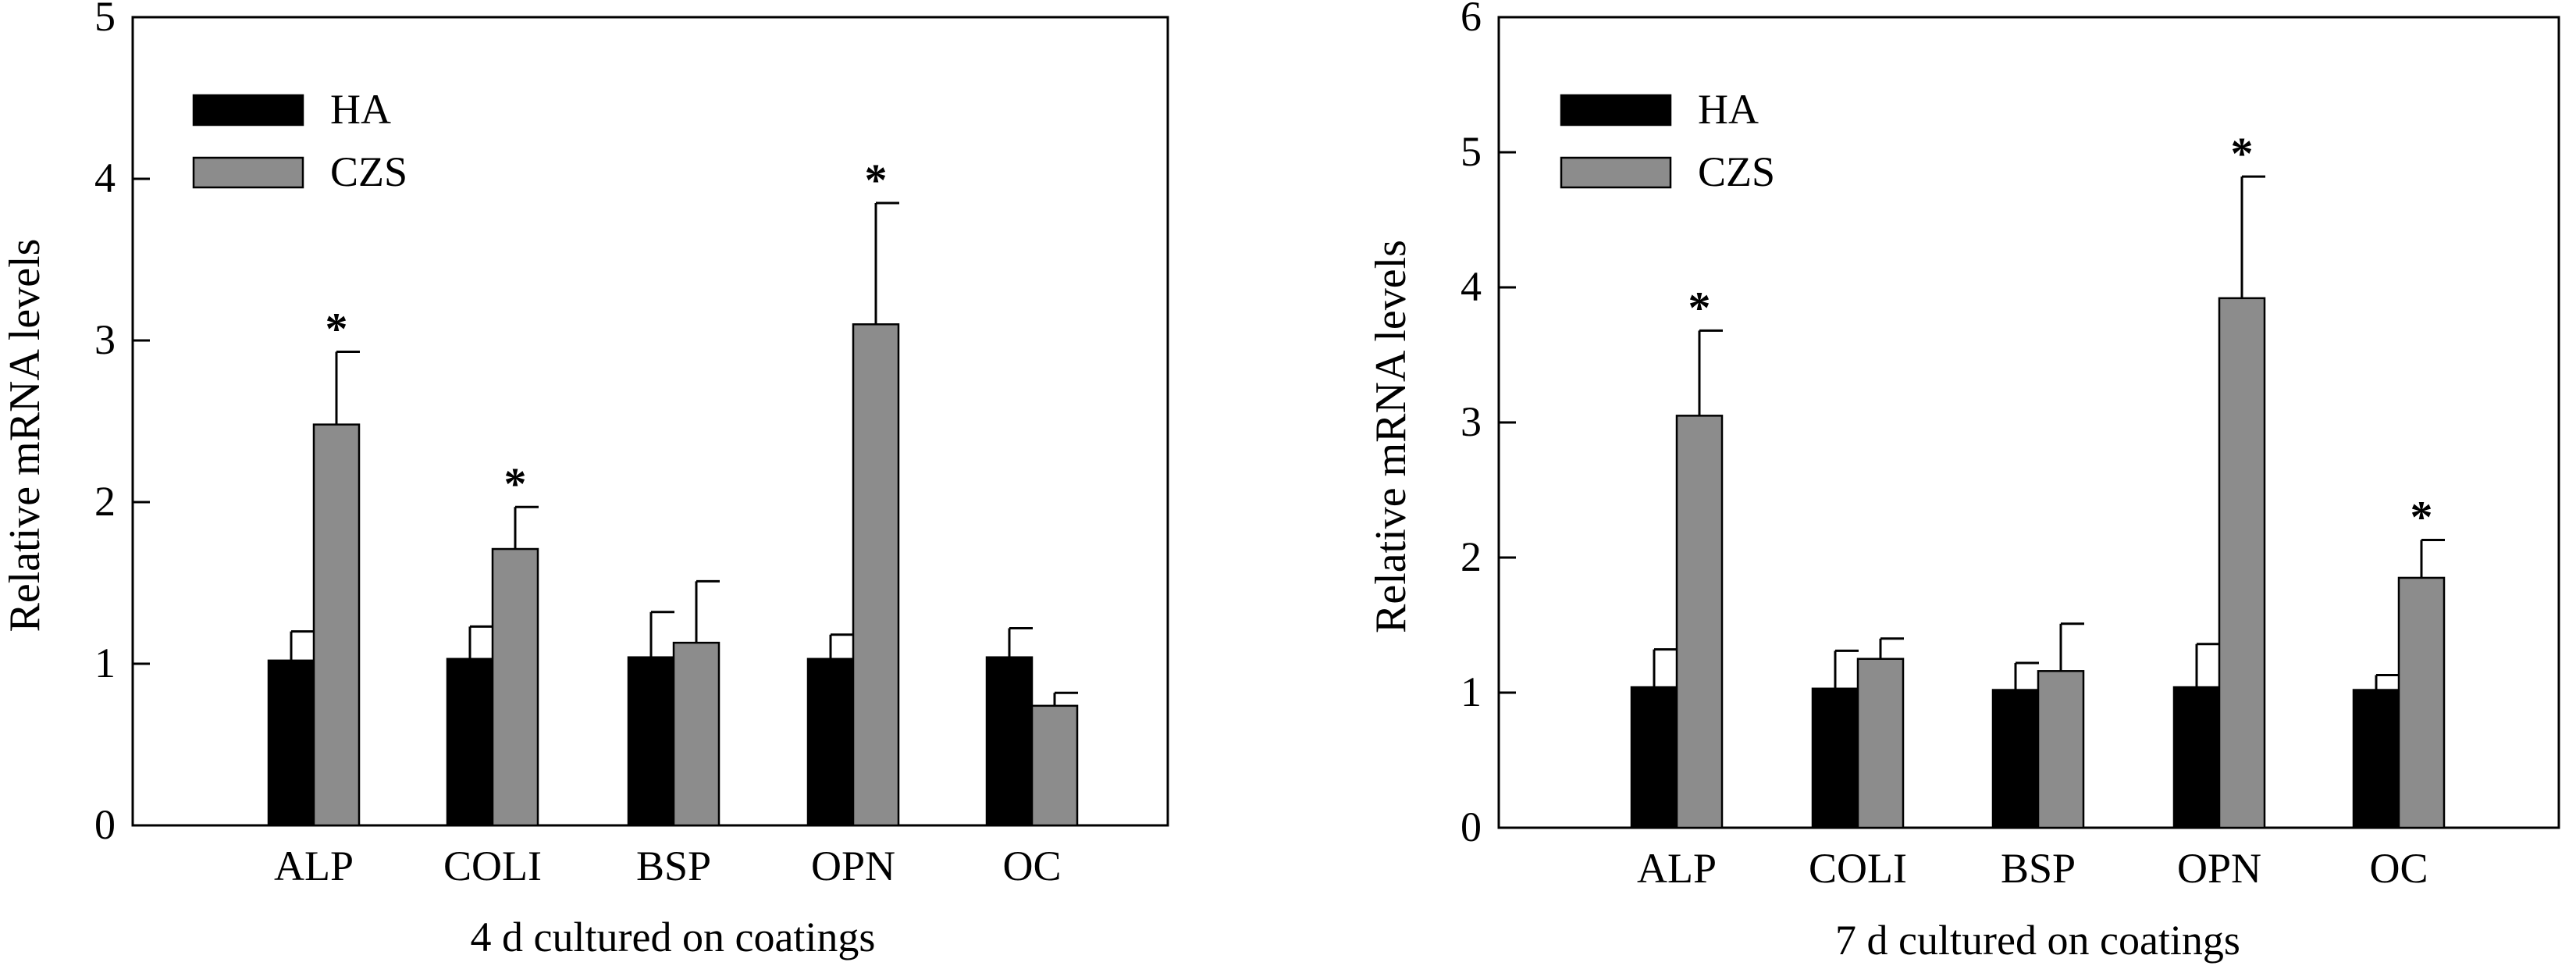  I want to click on y-tick-label: 6, so click(1471, 20).